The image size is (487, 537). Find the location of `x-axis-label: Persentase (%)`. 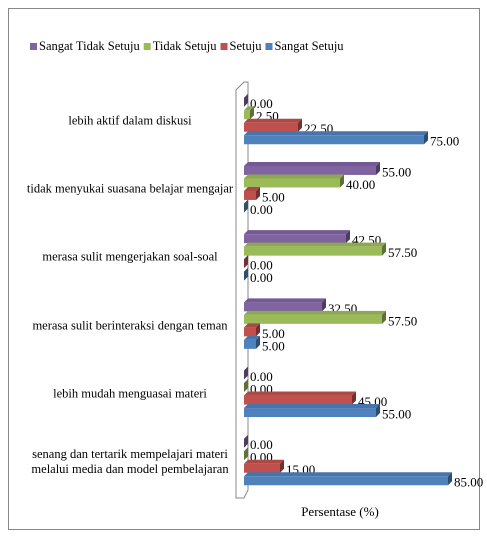

x-axis-label: Persentase (%) is located at coordinates (340, 511).